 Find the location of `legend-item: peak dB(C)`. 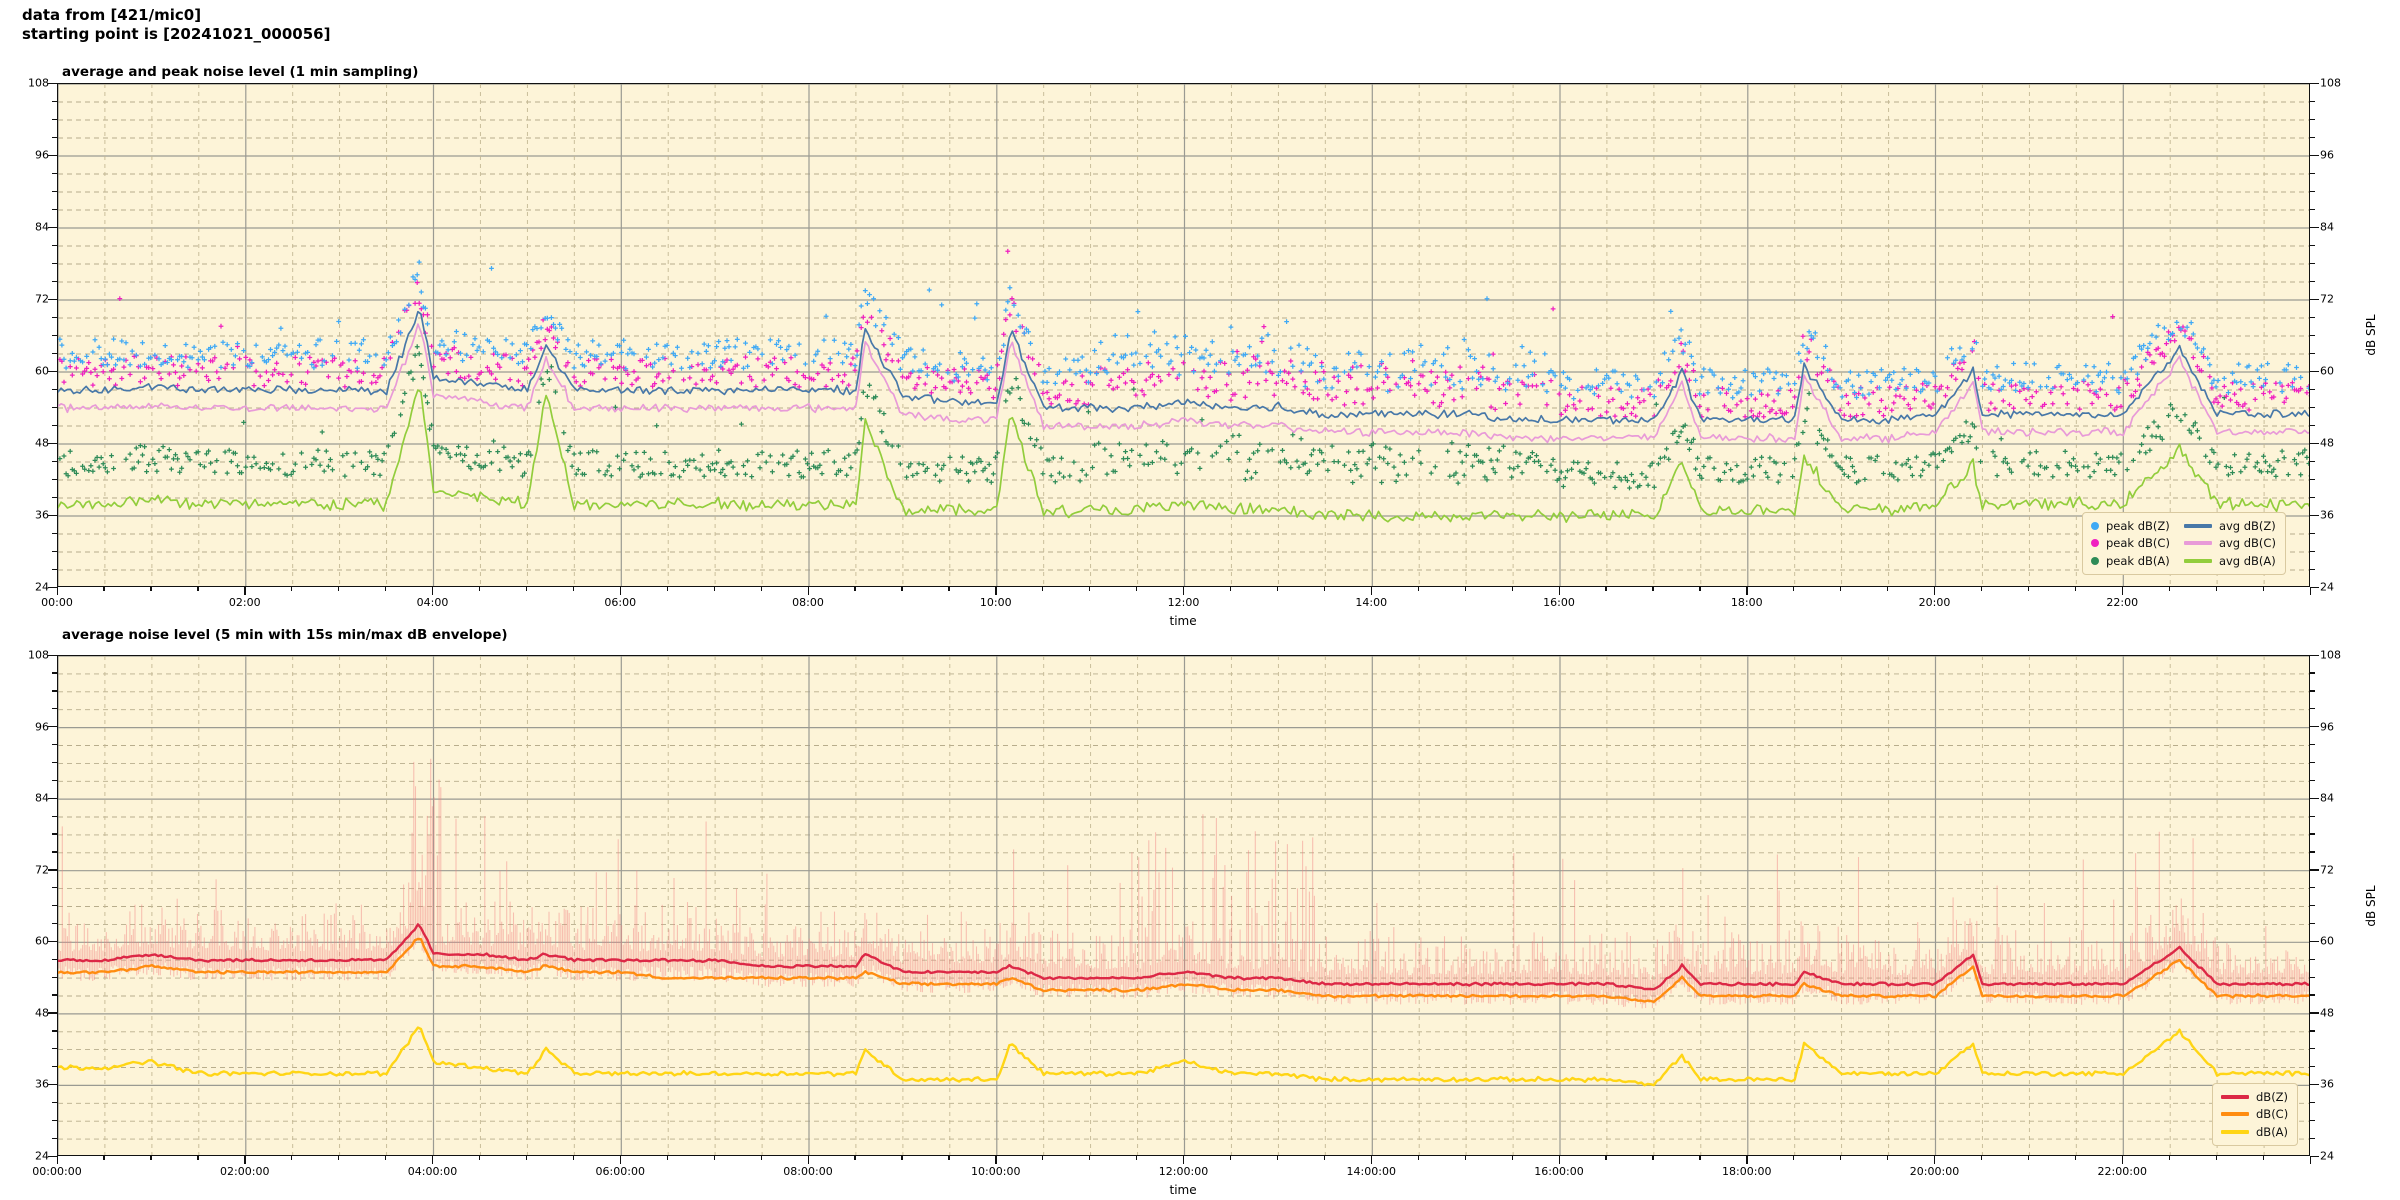

legend-item: peak dB(C) is located at coordinates (2130, 543).